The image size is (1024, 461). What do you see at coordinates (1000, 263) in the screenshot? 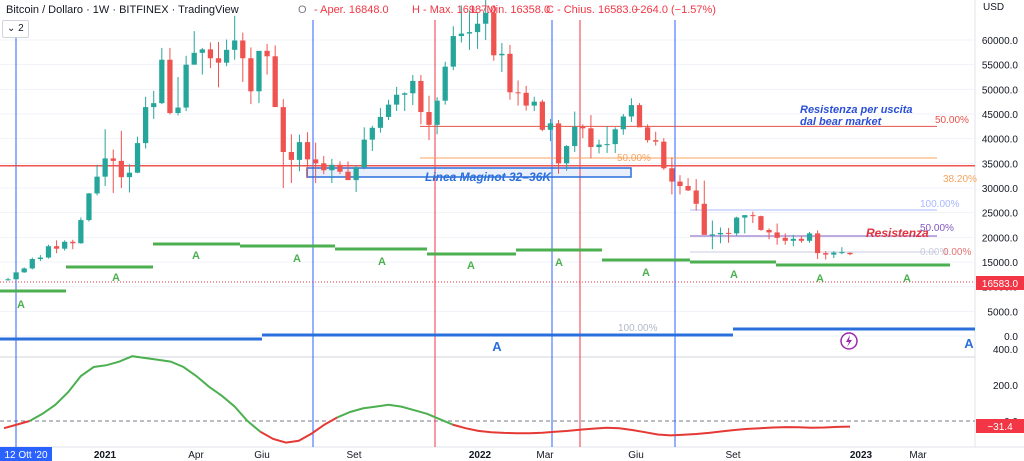
I see `price-tick-label: 15000.0` at bounding box center [1000, 263].